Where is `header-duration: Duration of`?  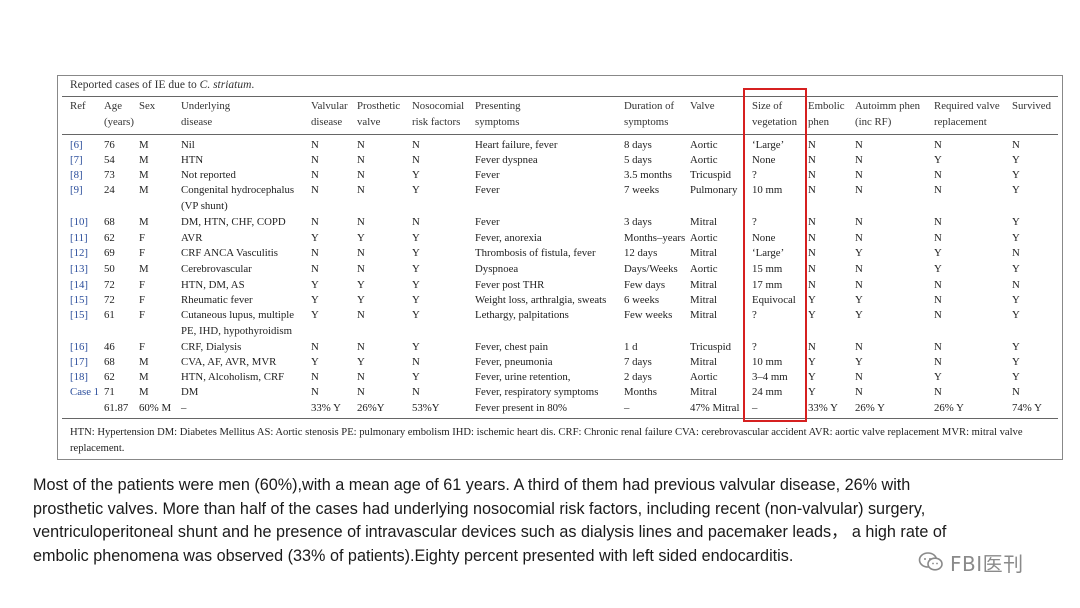
header-duration: Duration of is located at coordinates (649, 106).